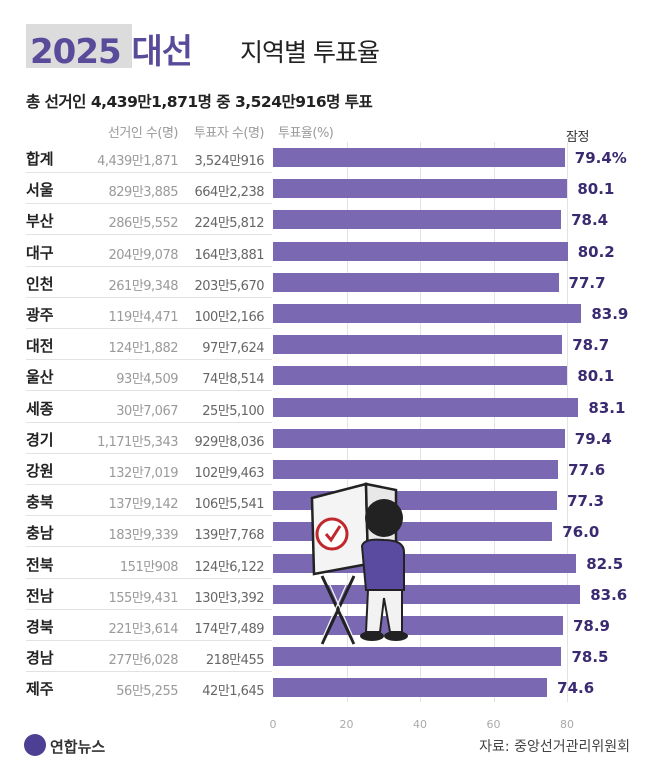 The height and width of the screenshot is (769, 658). What do you see at coordinates (143, 317) in the screenshot?
I see `voters-value: 119만4,471` at bounding box center [143, 317].